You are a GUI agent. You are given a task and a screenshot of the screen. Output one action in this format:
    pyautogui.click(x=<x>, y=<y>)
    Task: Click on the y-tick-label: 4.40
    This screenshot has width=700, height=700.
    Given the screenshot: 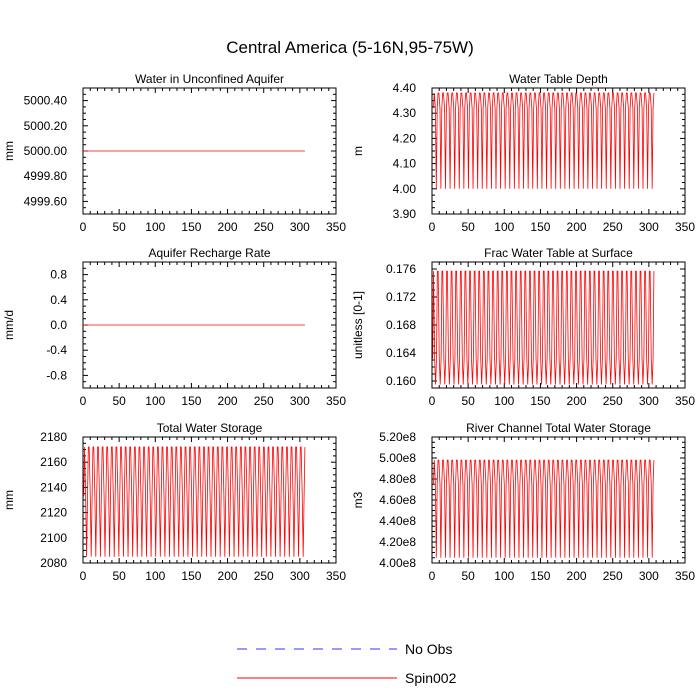 What is the action you would take?
    pyautogui.click(x=405, y=88)
    